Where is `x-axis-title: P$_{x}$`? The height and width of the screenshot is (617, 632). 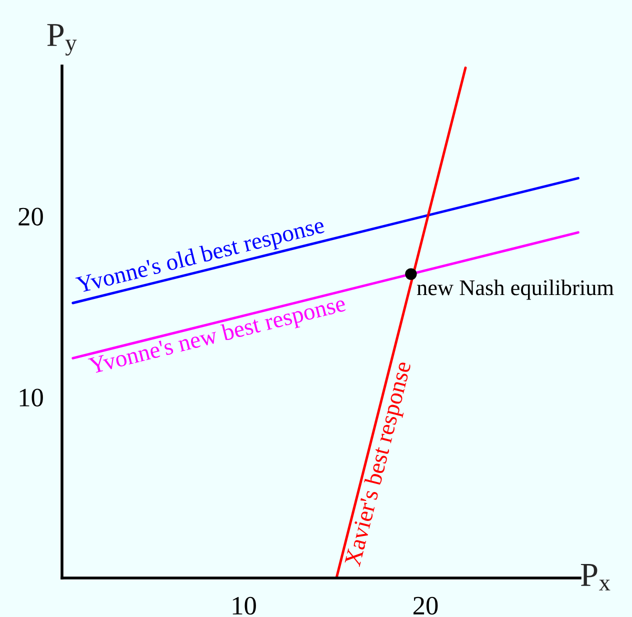
x-axis-title: P$_{x}$ is located at coordinates (595, 577).